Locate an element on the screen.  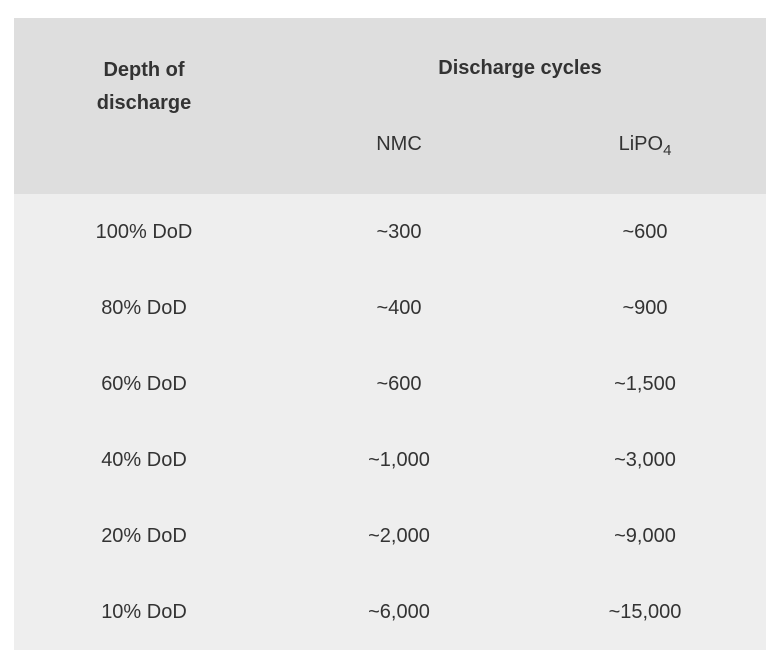
table-row: 10% DoD ~6,000 ~15,000 is located at coordinates (390, 612).